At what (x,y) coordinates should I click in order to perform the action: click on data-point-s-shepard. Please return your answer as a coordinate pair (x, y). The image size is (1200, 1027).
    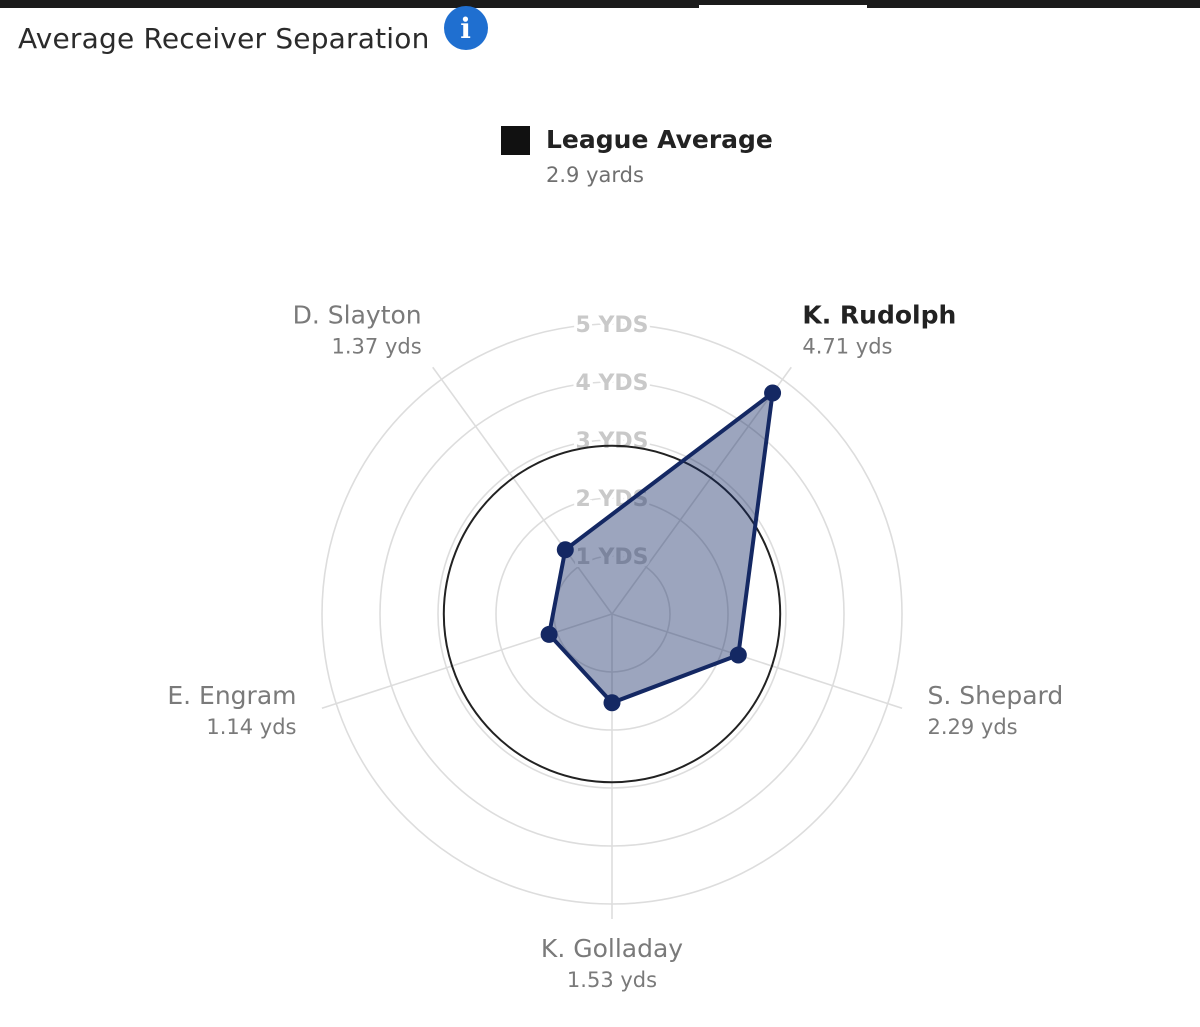
    Looking at the image, I should click on (738, 655).